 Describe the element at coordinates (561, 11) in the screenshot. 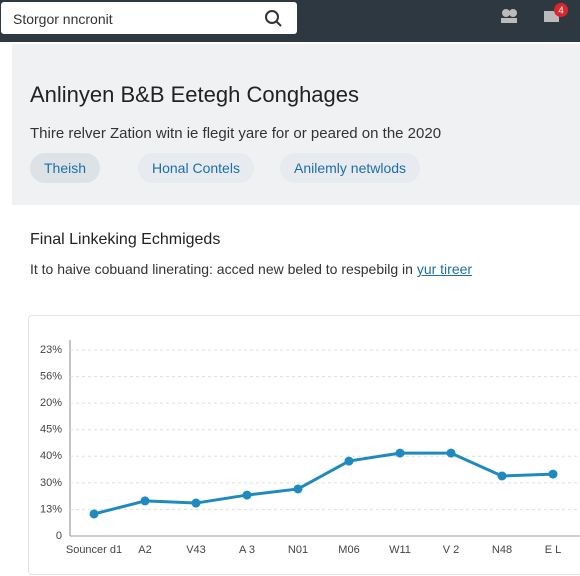

I see `badge: 4` at that location.